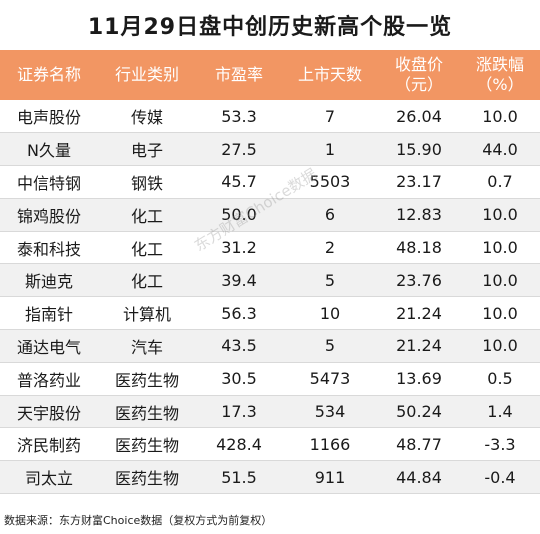 This screenshot has width=540, height=534. What do you see at coordinates (49, 149) in the screenshot?
I see `security-name-cell: N久量` at bounding box center [49, 149].